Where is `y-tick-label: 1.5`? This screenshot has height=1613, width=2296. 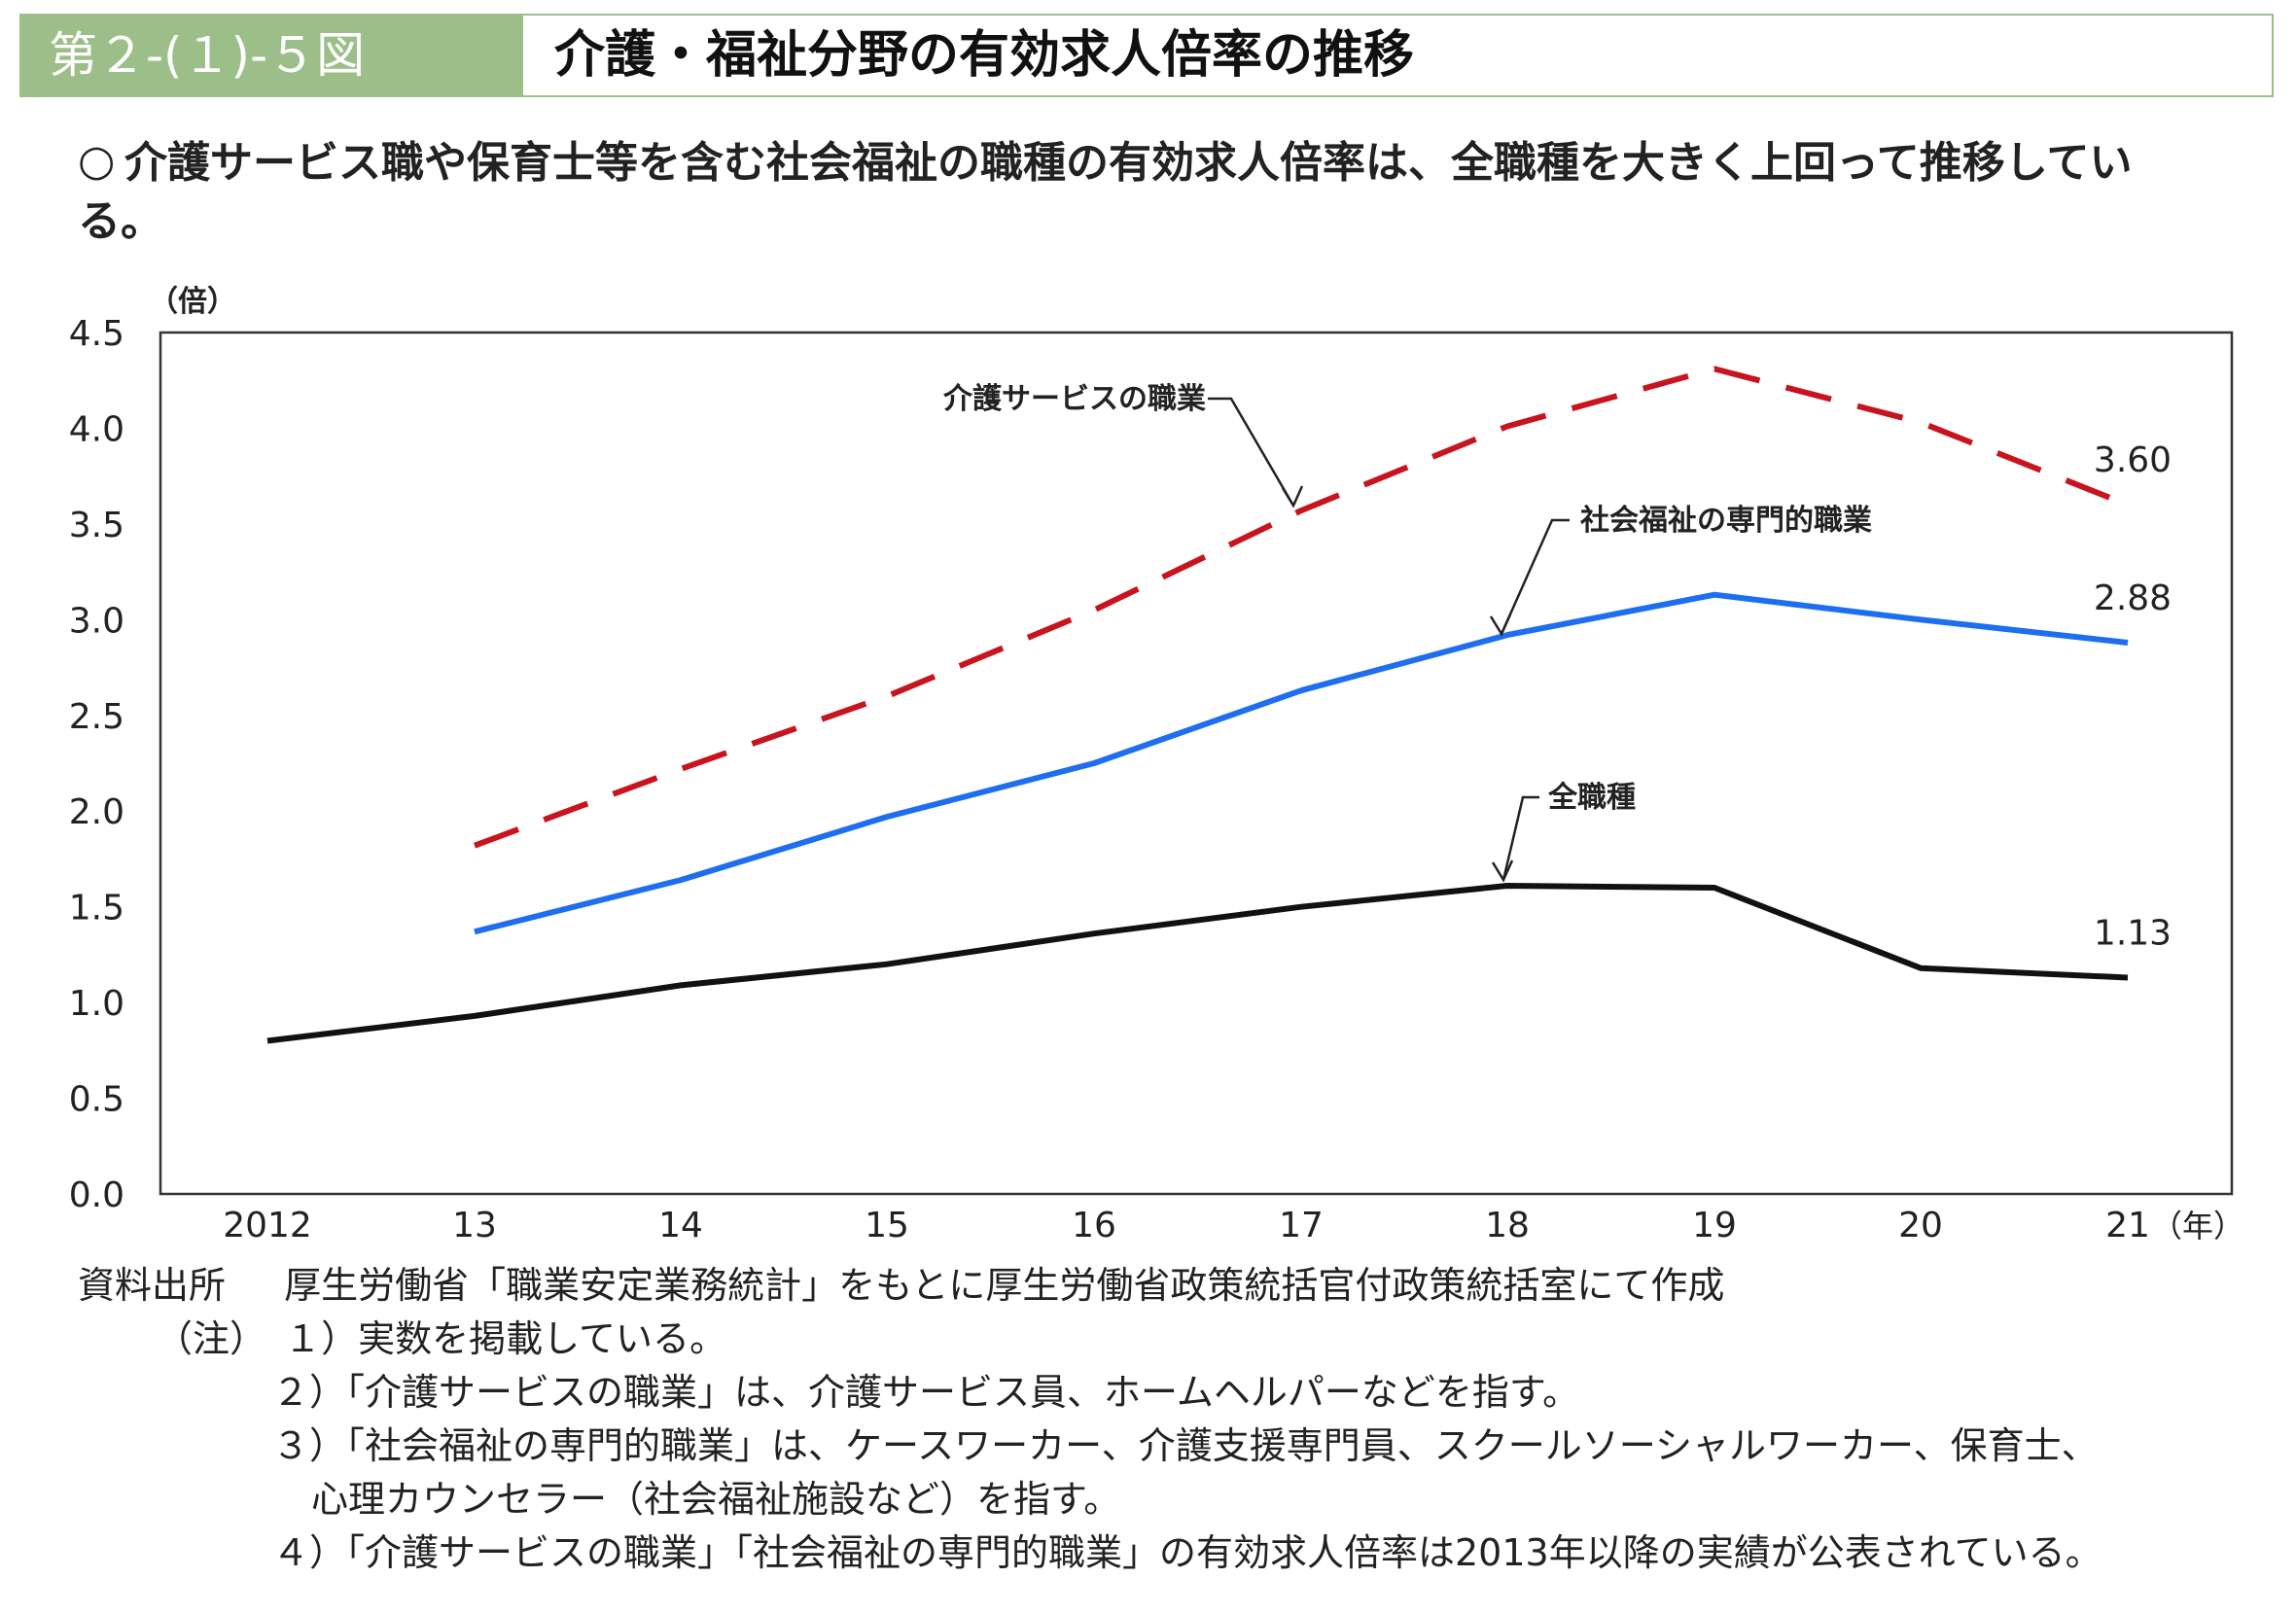 y-tick-label: 1.5 is located at coordinates (97, 909).